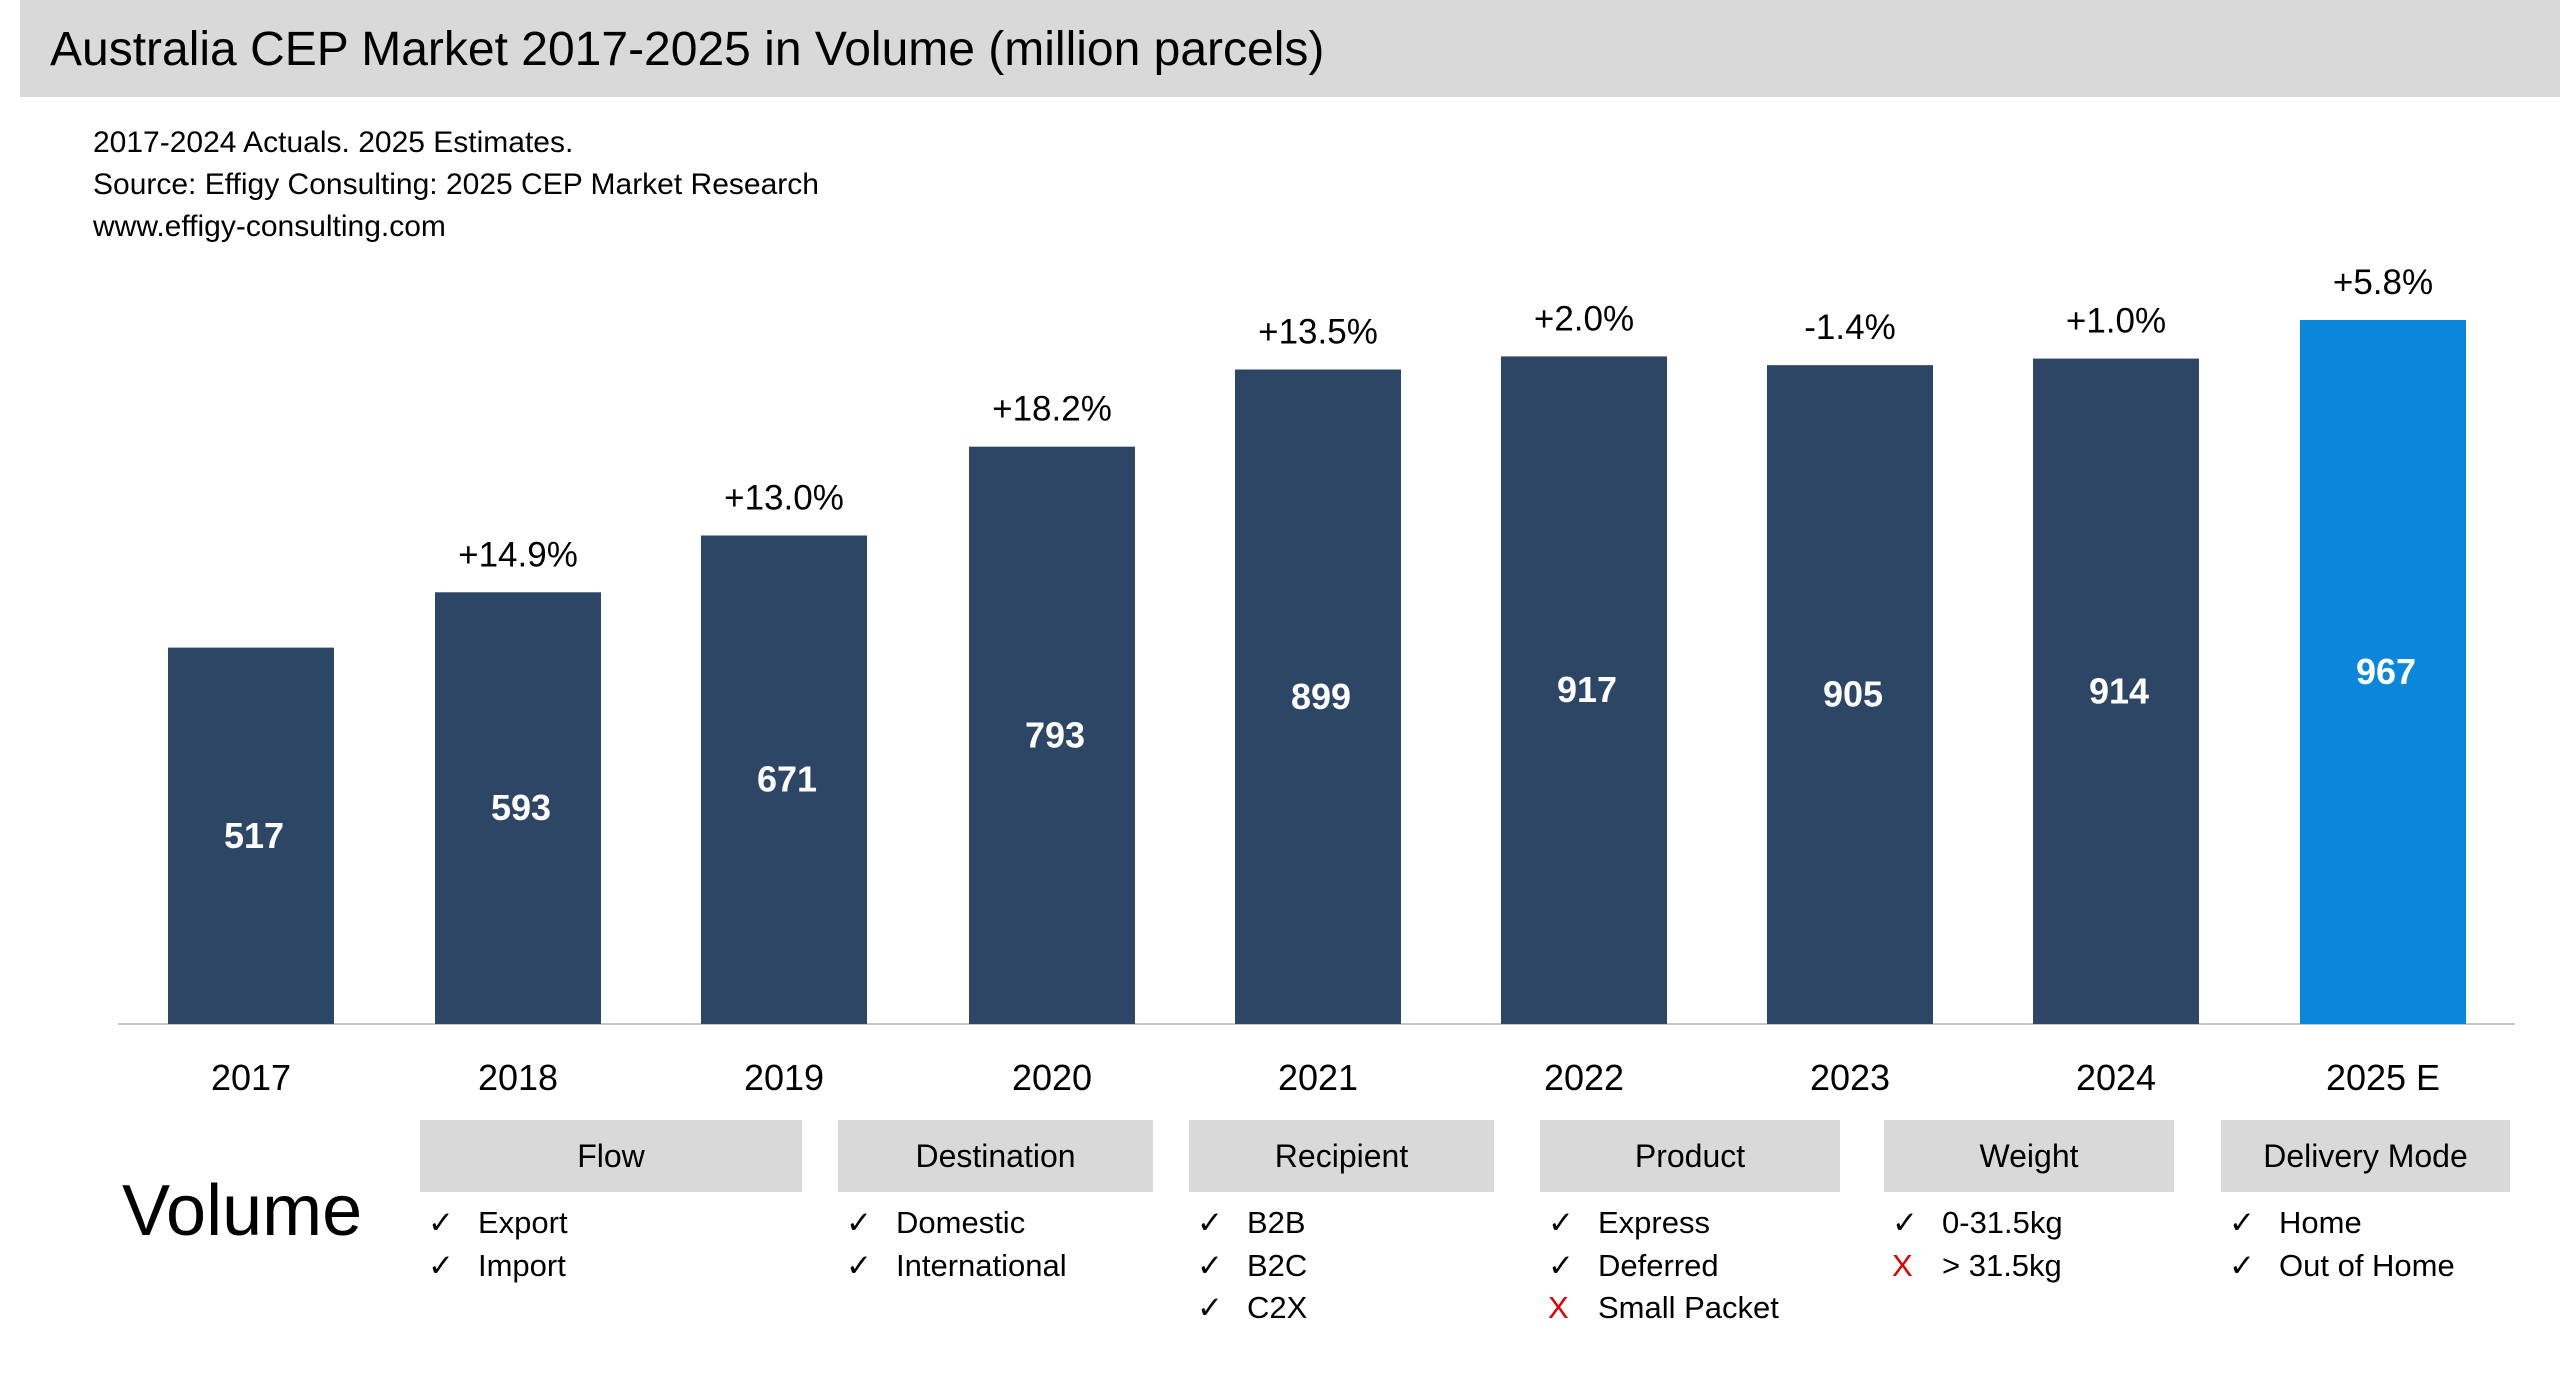  Describe the element at coordinates (251, 1077) in the screenshot. I see `x-tick-label: 2017` at that location.